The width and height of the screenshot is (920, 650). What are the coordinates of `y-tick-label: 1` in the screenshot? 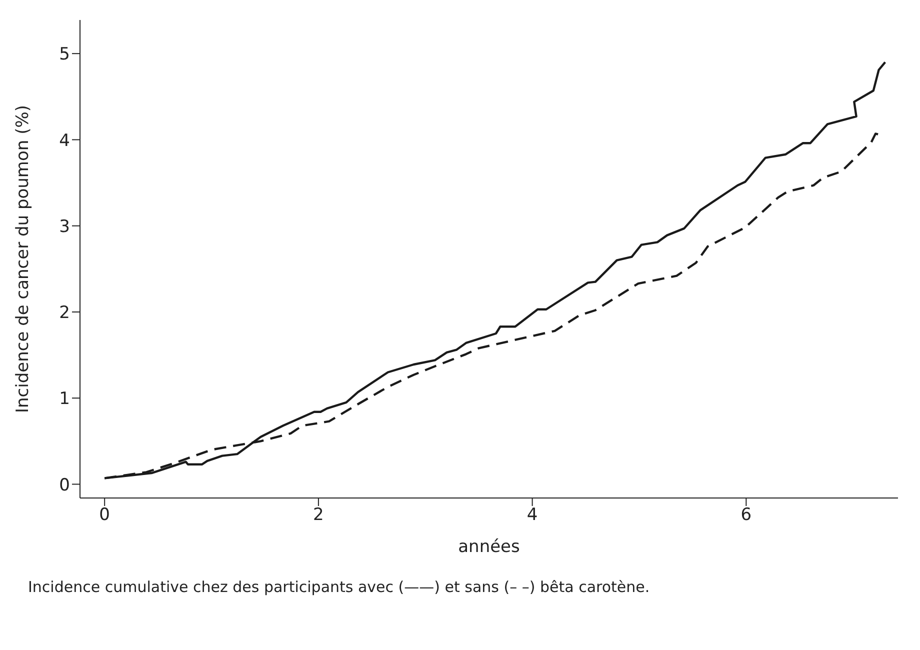 It's located at (64, 399).